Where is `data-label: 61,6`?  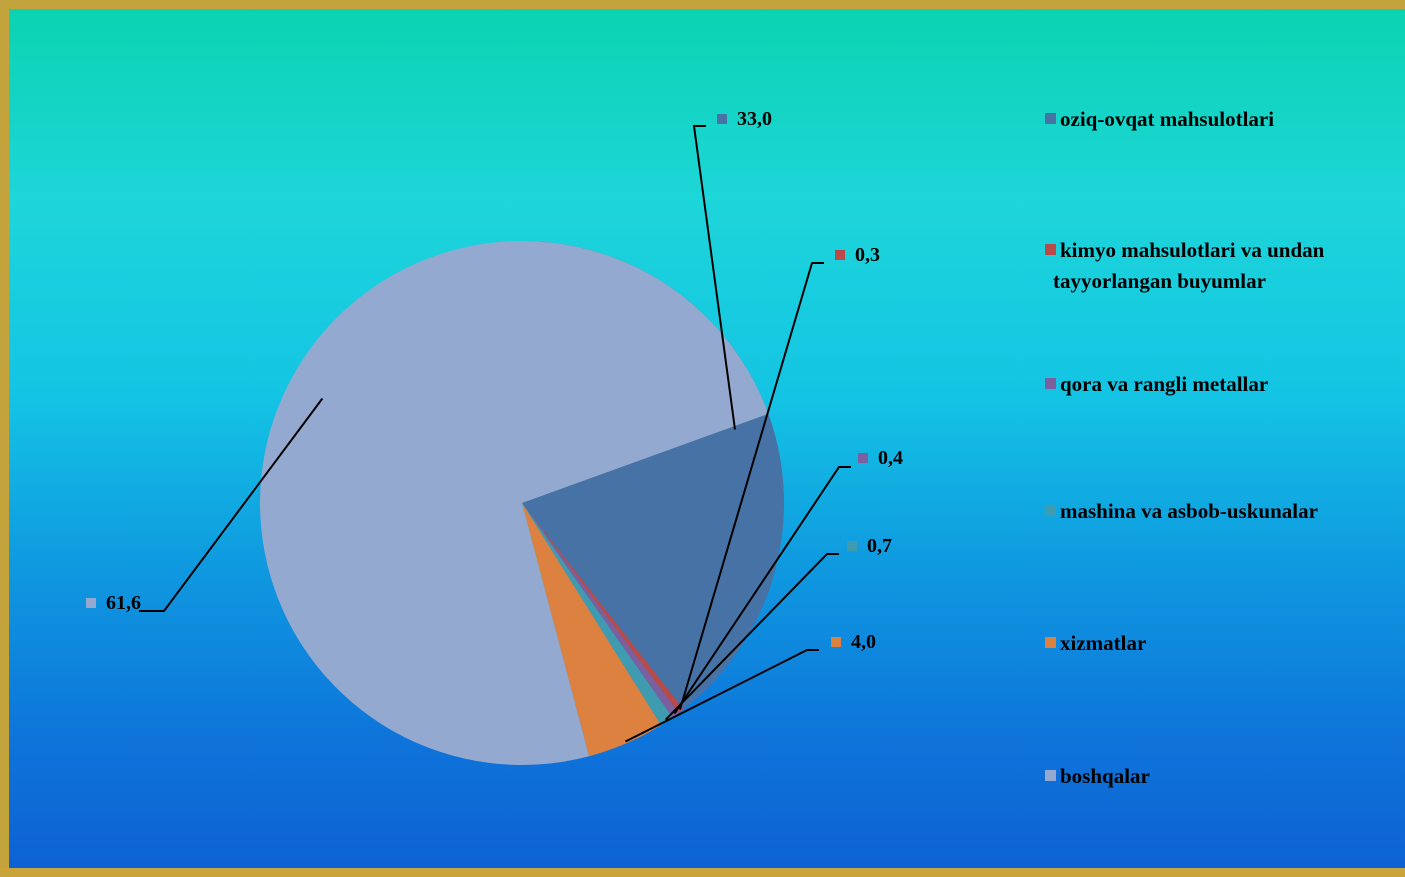 data-label: 61,6 is located at coordinates (123, 603).